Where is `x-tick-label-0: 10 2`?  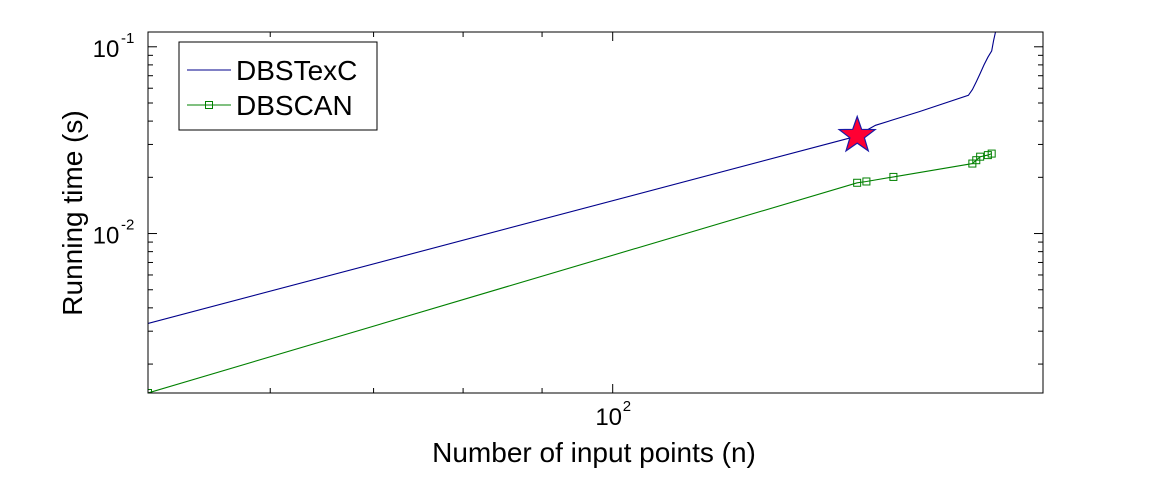 x-tick-label-0: 10 2 is located at coordinates (613, 414).